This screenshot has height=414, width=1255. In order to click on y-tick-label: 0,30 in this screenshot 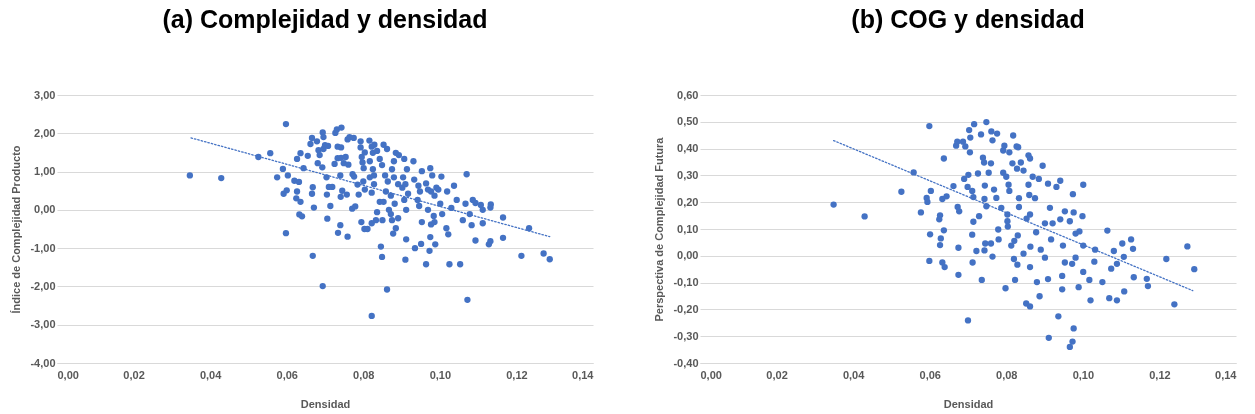, I will do `click(688, 174)`.